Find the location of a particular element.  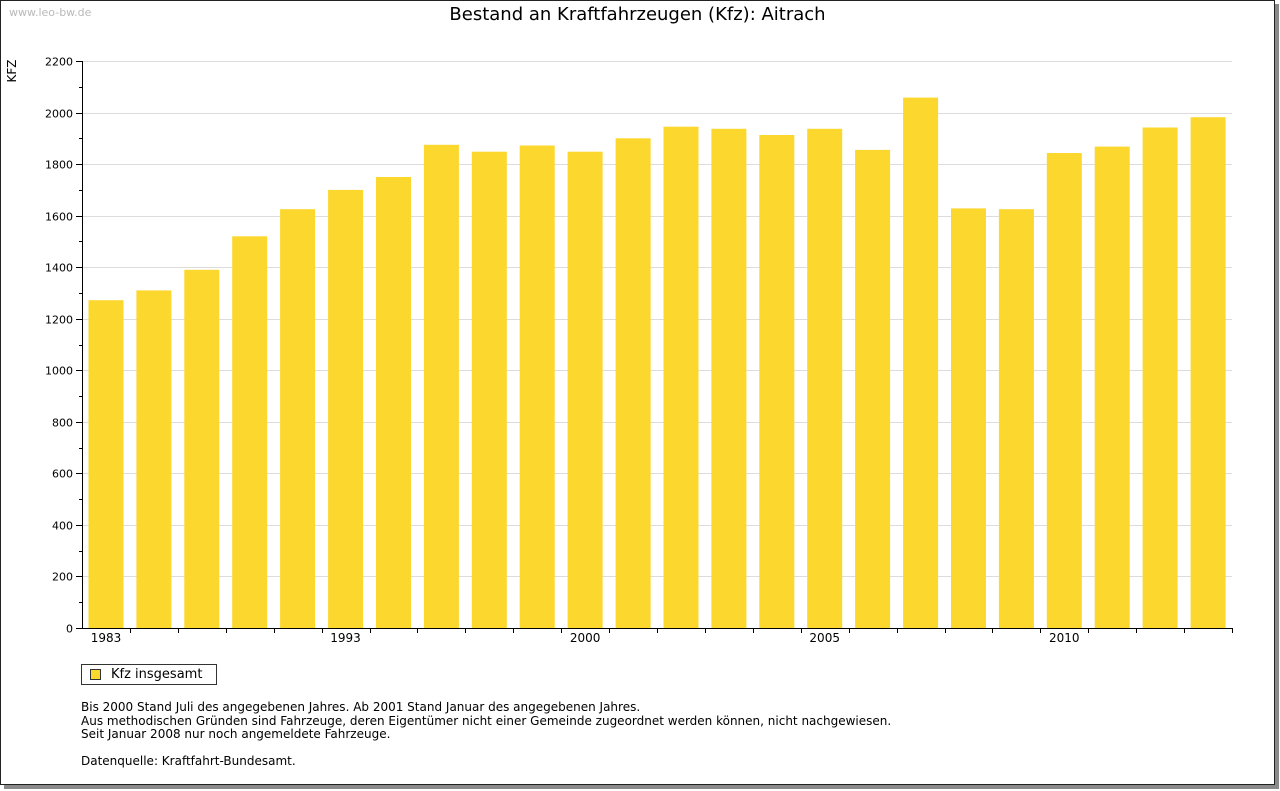

y-tick-label: 200 is located at coordinates (62, 577).